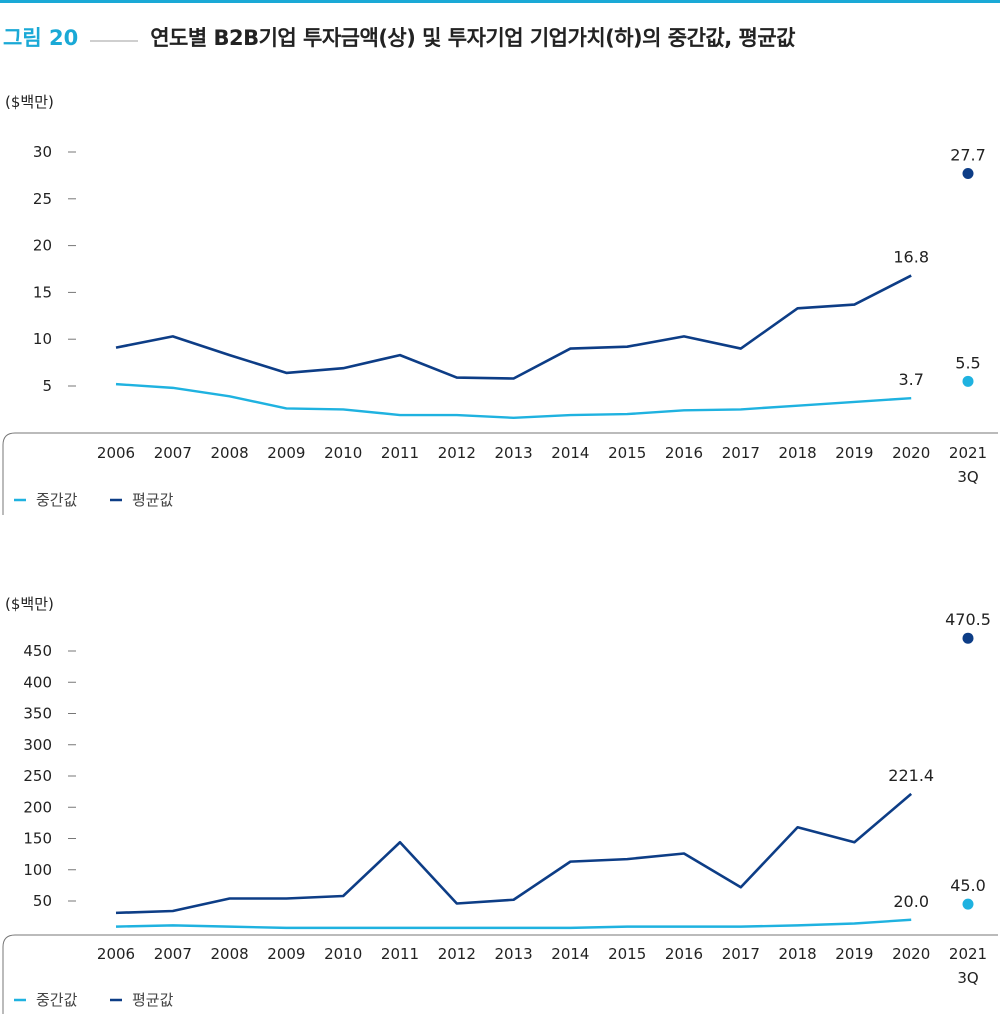  Describe the element at coordinates (911, 775) in the screenshot. I see `data-label: 221.4` at that location.